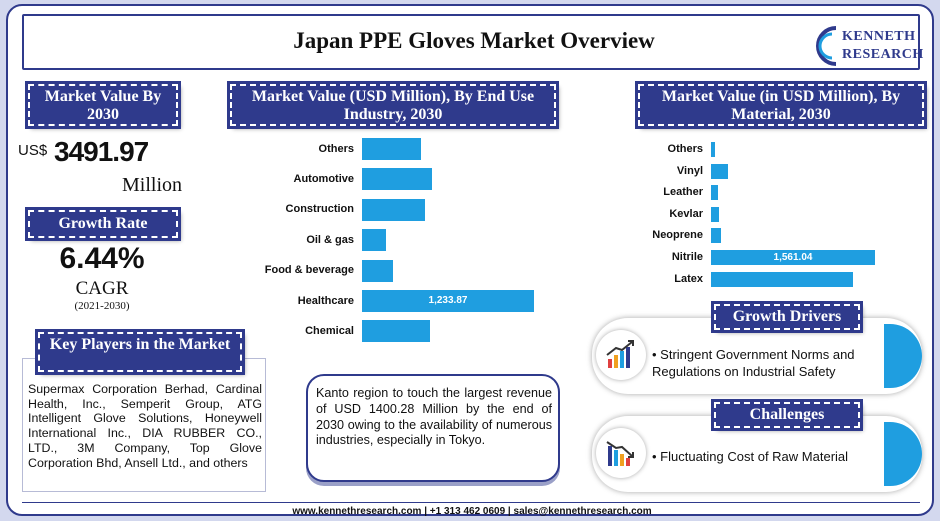 The width and height of the screenshot is (940, 521). I want to click on company-logo: KENNETH RESEARCH, so click(874, 48).